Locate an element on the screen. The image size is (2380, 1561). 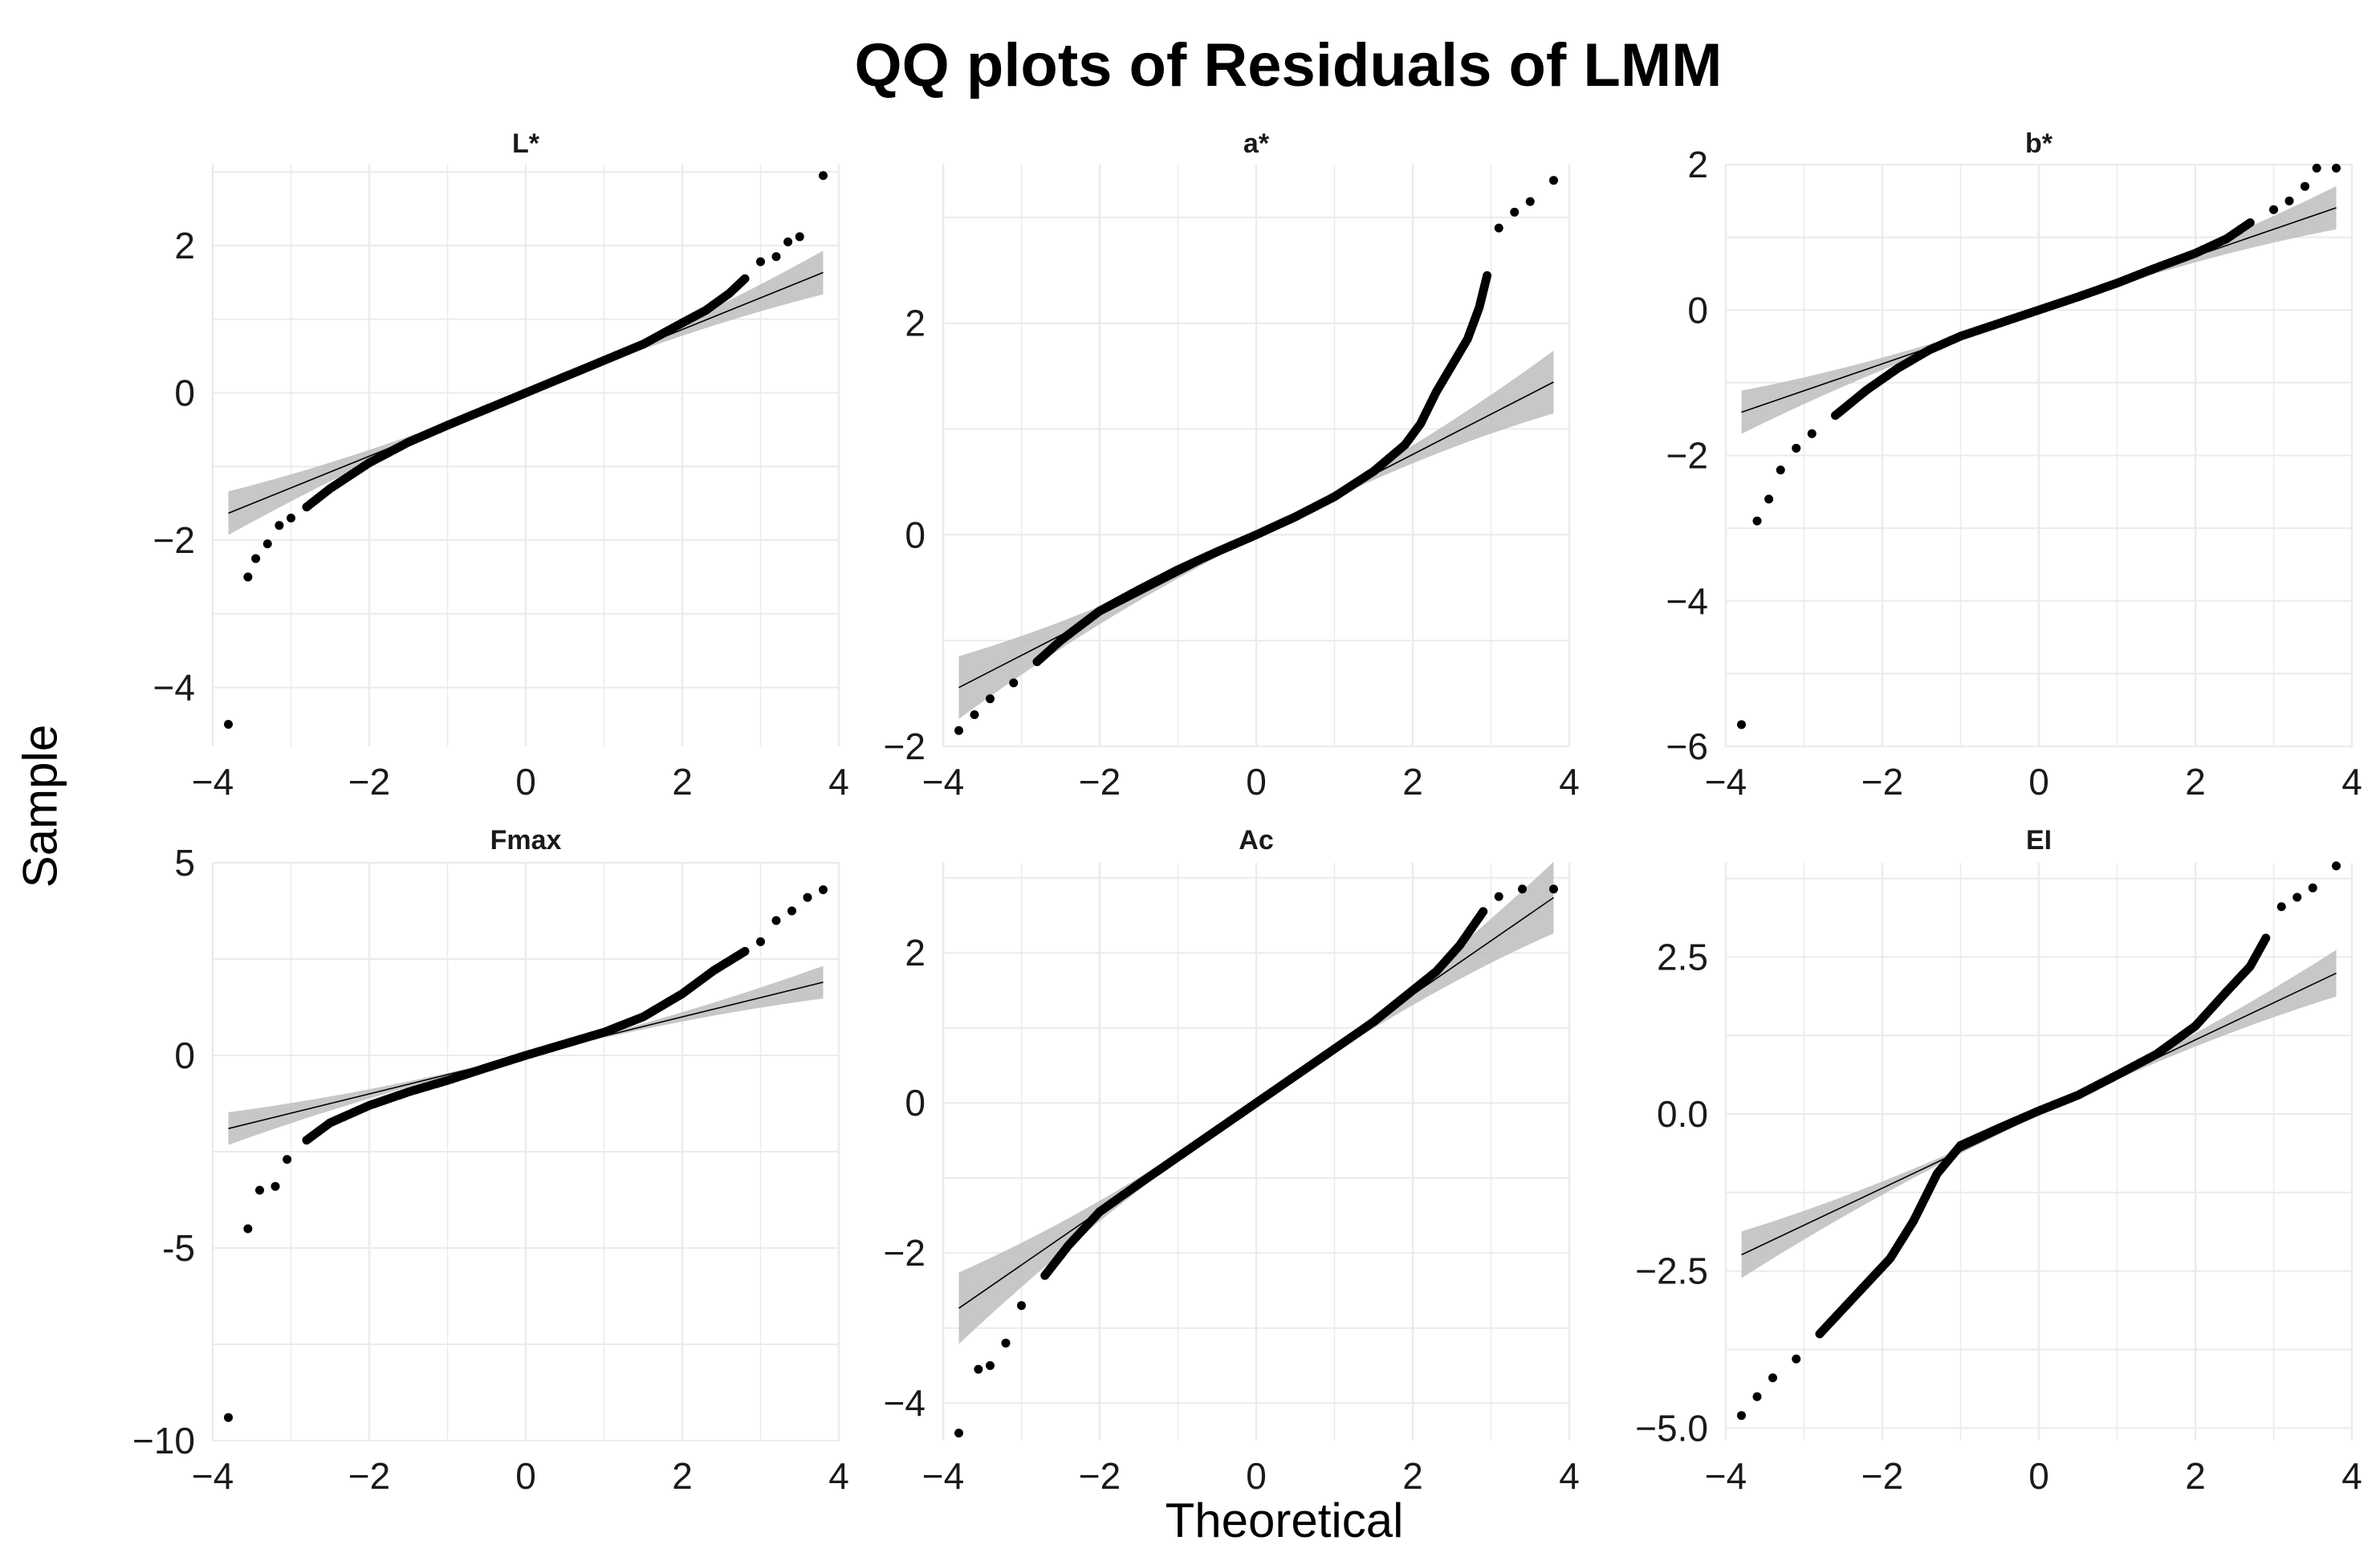
panel-1-y-tick-label: 0 is located at coordinates (184, 392).